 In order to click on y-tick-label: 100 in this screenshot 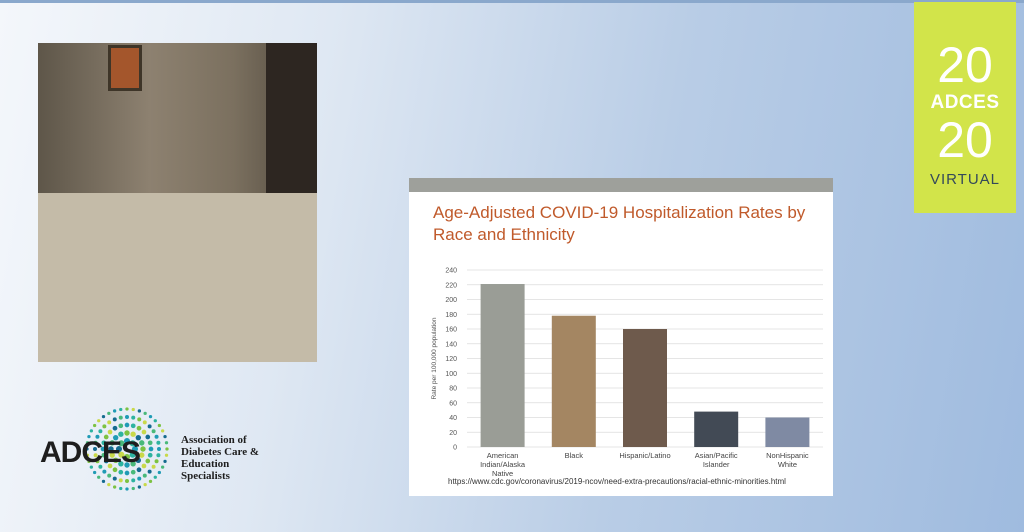, I will do `click(451, 374)`.